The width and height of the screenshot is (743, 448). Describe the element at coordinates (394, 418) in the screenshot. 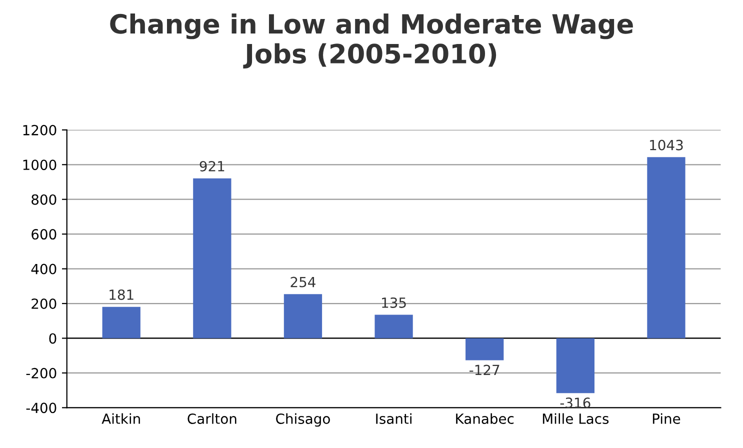

I see `x-tick-label: Isanti` at that location.